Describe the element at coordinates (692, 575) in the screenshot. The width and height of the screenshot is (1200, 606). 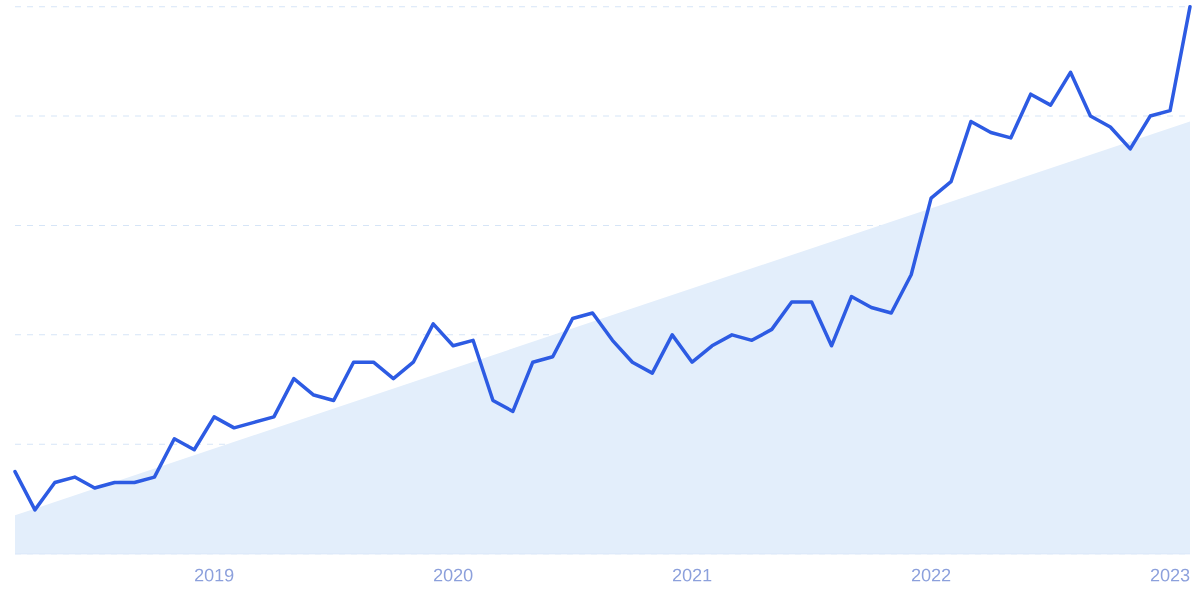
I see `x-tick-label: 2021` at that location.